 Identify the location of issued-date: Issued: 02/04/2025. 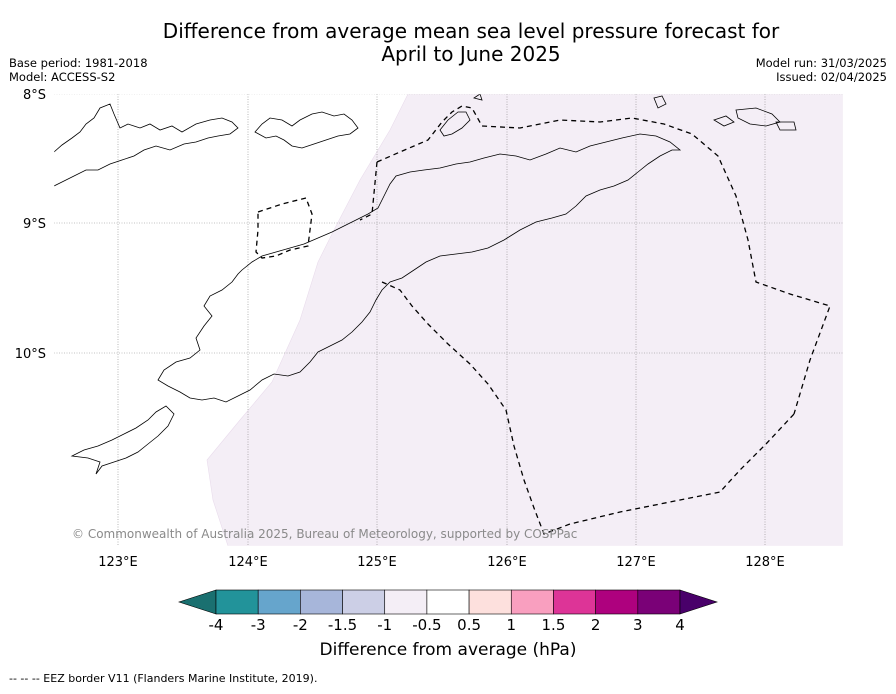
(831, 77).